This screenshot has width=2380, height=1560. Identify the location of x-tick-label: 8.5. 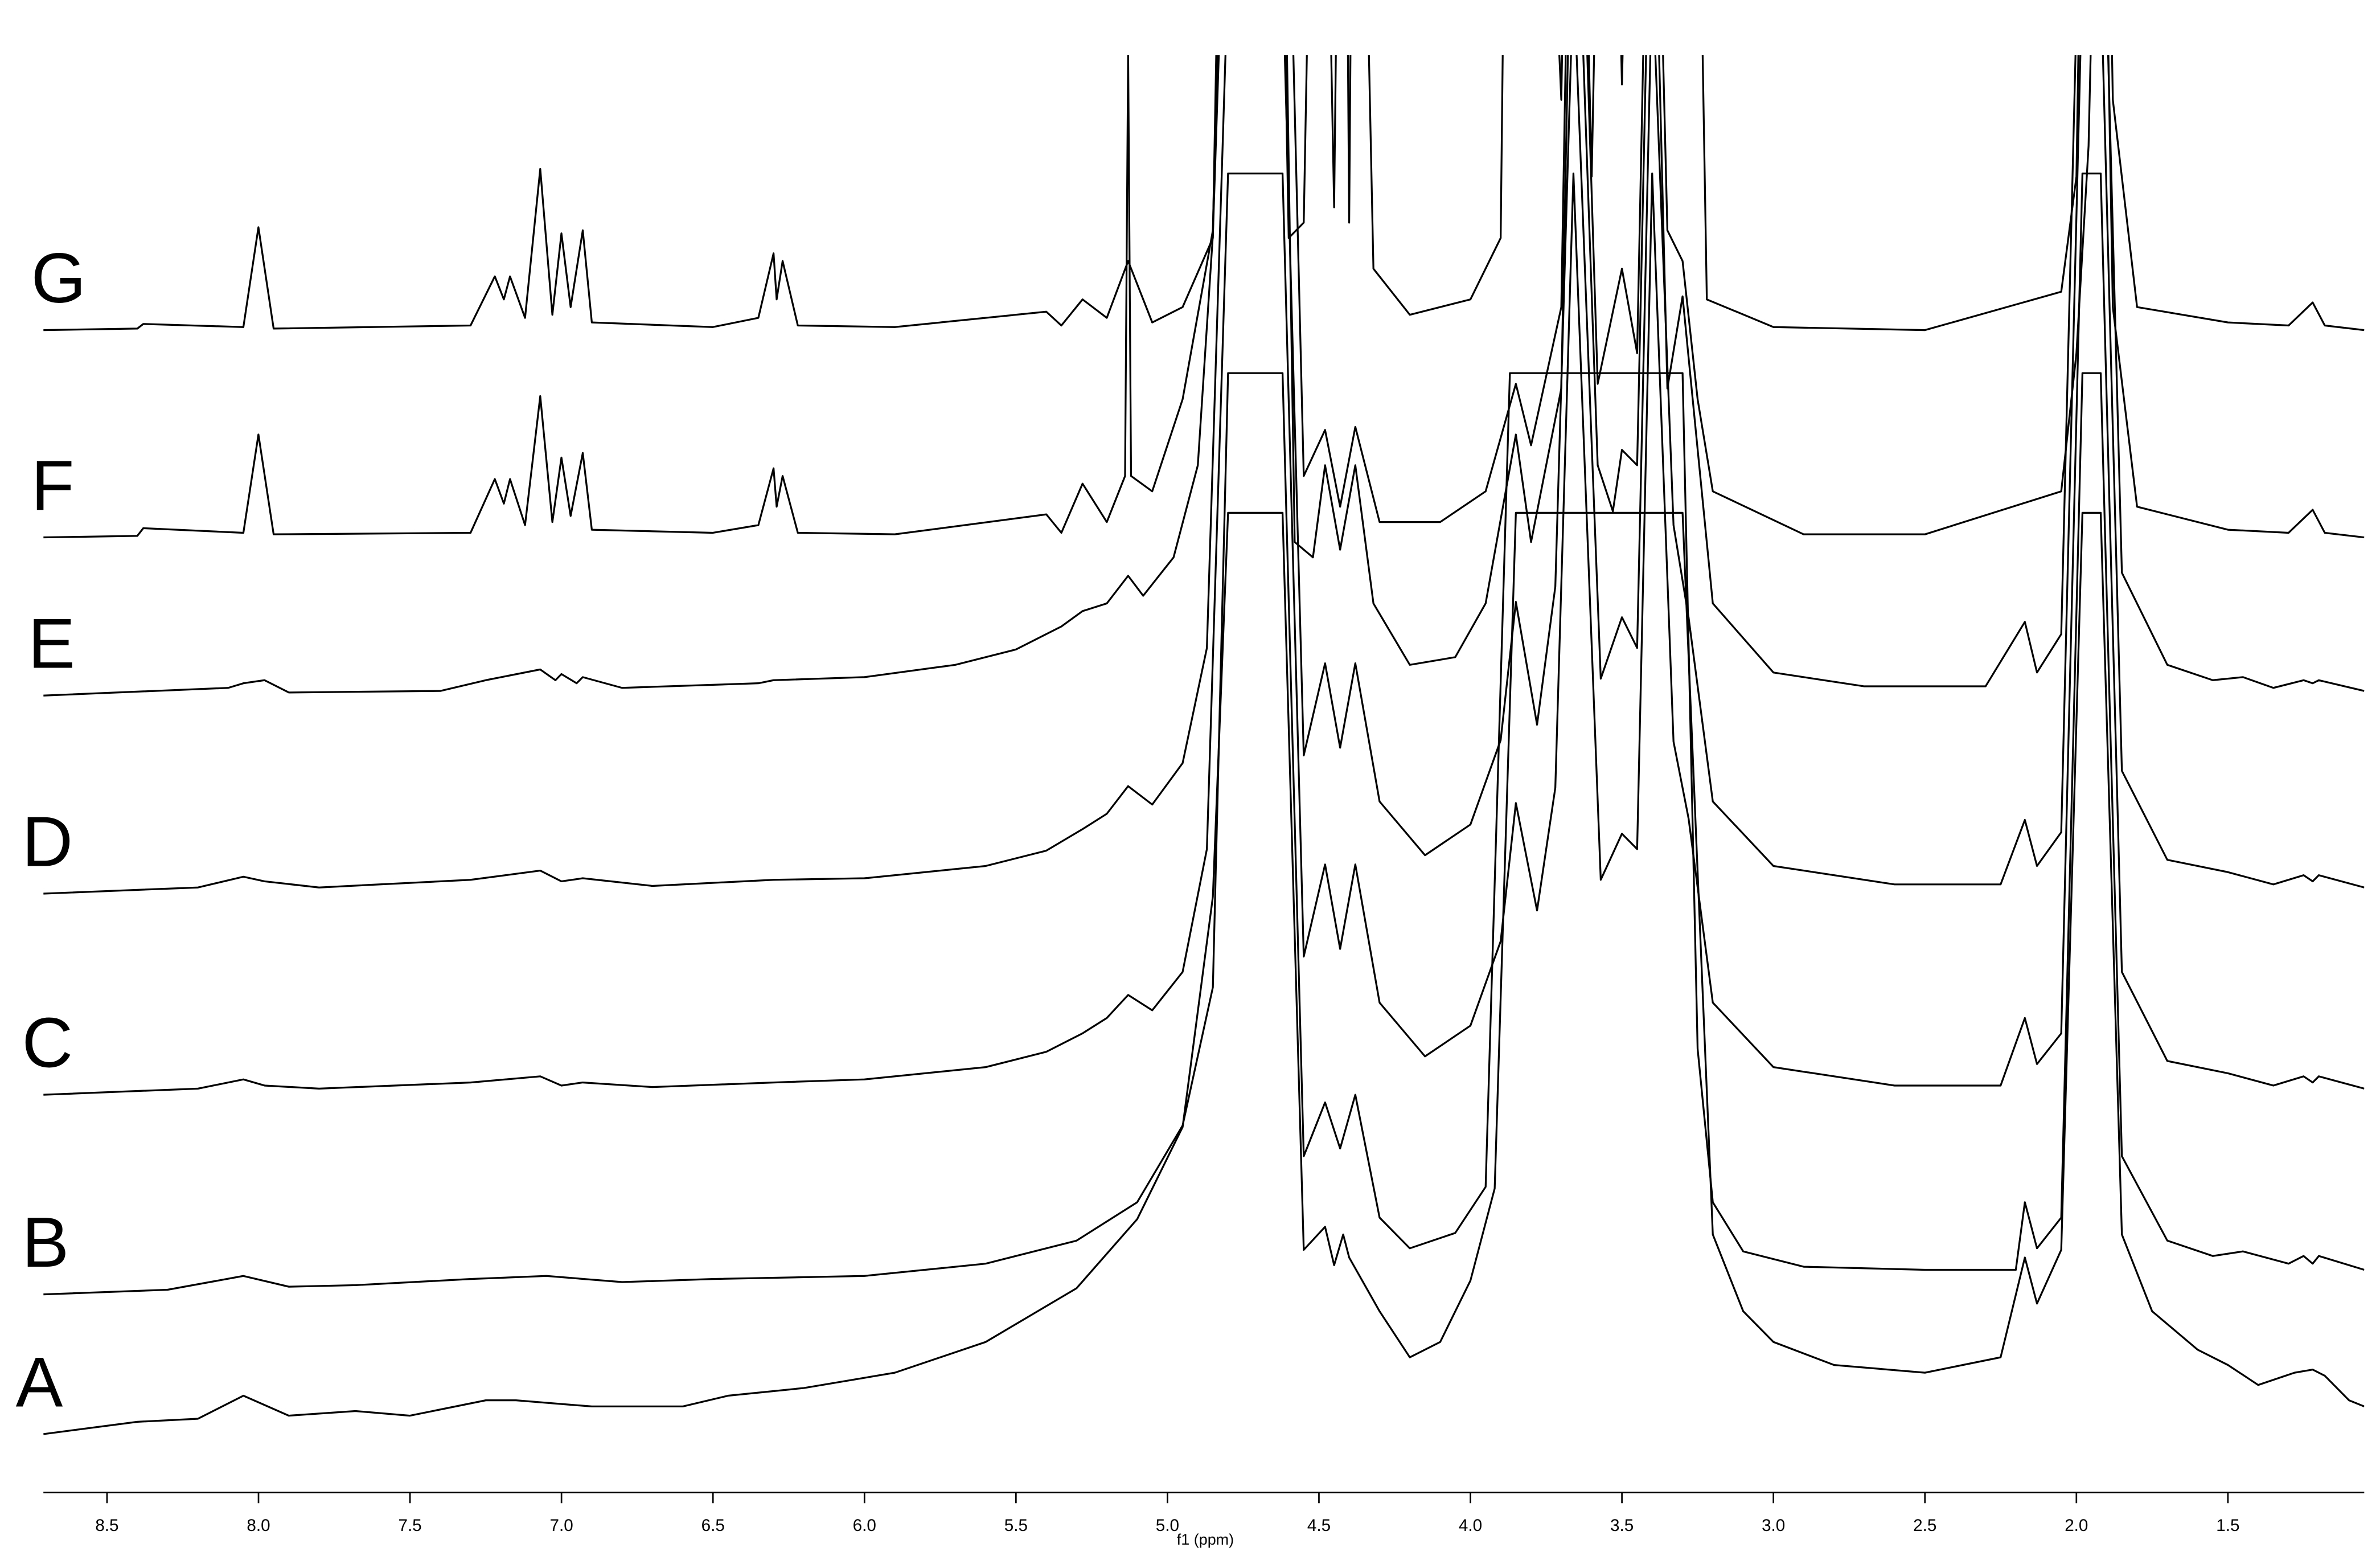
(106, 1526).